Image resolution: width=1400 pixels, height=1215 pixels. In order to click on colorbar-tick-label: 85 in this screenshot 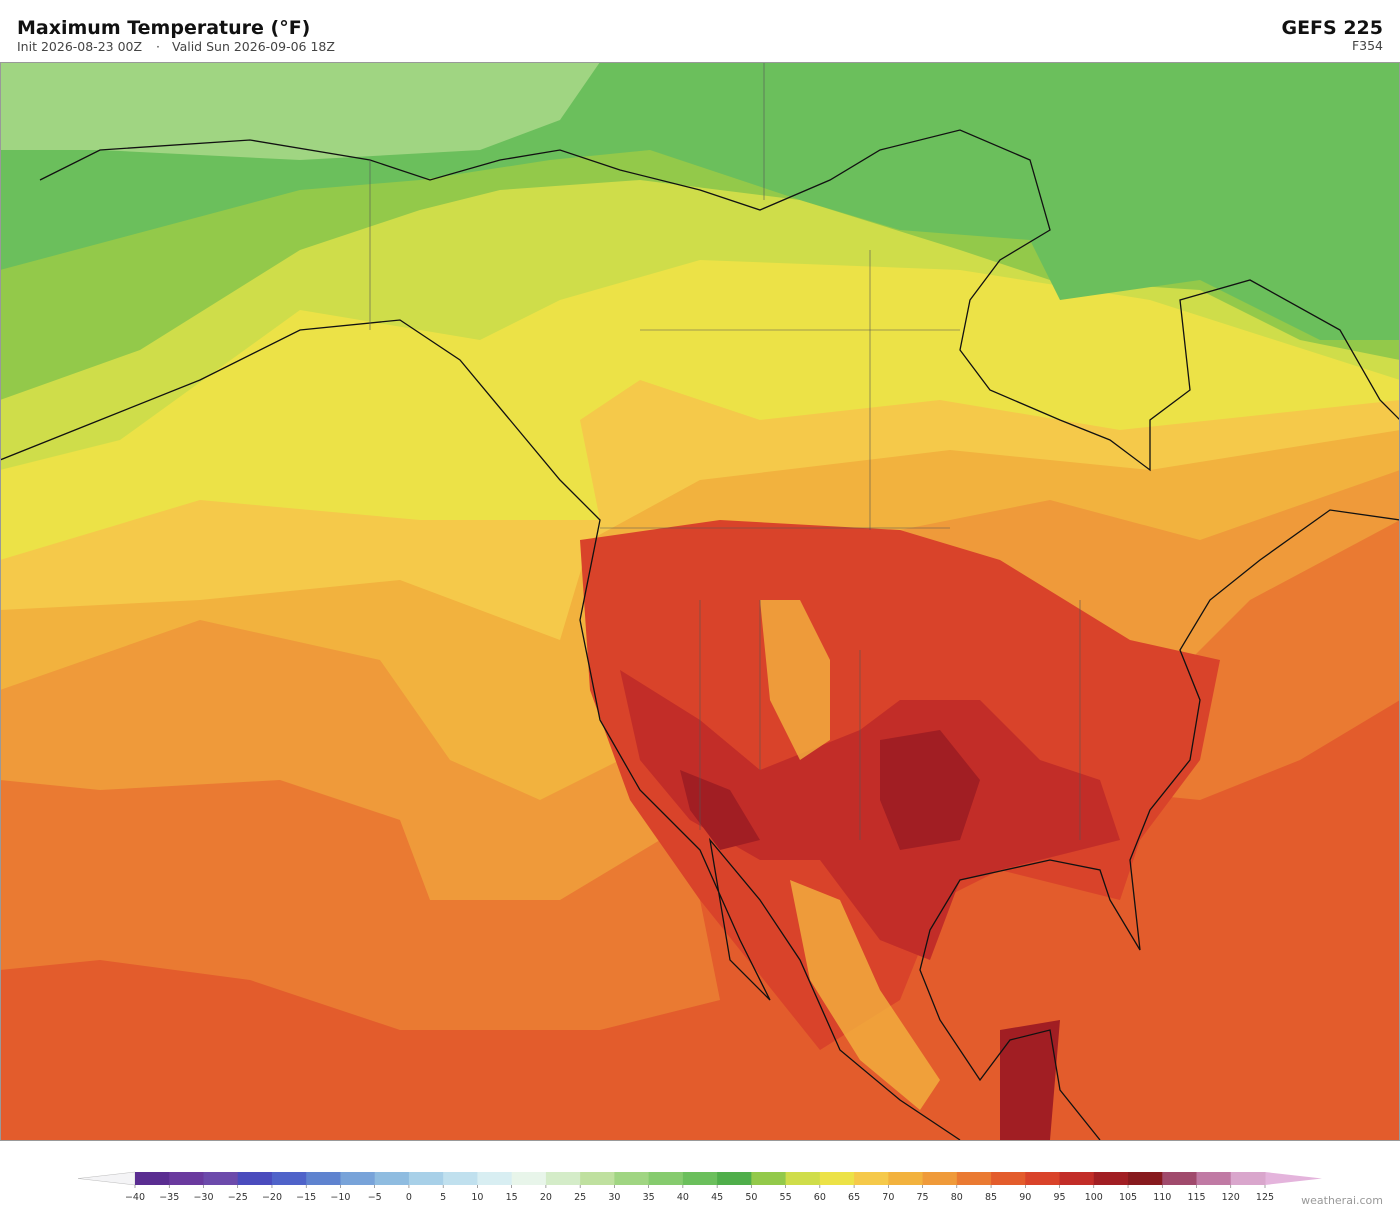, I will do `click(991, 1197)`.